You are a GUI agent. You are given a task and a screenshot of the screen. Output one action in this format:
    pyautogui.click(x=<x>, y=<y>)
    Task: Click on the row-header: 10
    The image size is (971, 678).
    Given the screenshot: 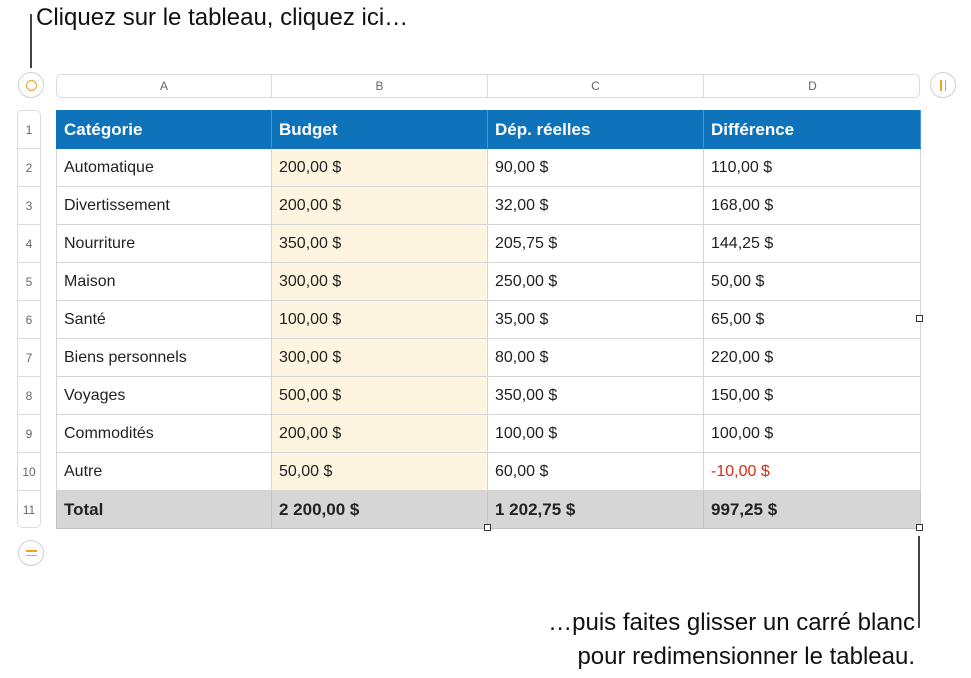 What is the action you would take?
    pyautogui.click(x=29, y=472)
    